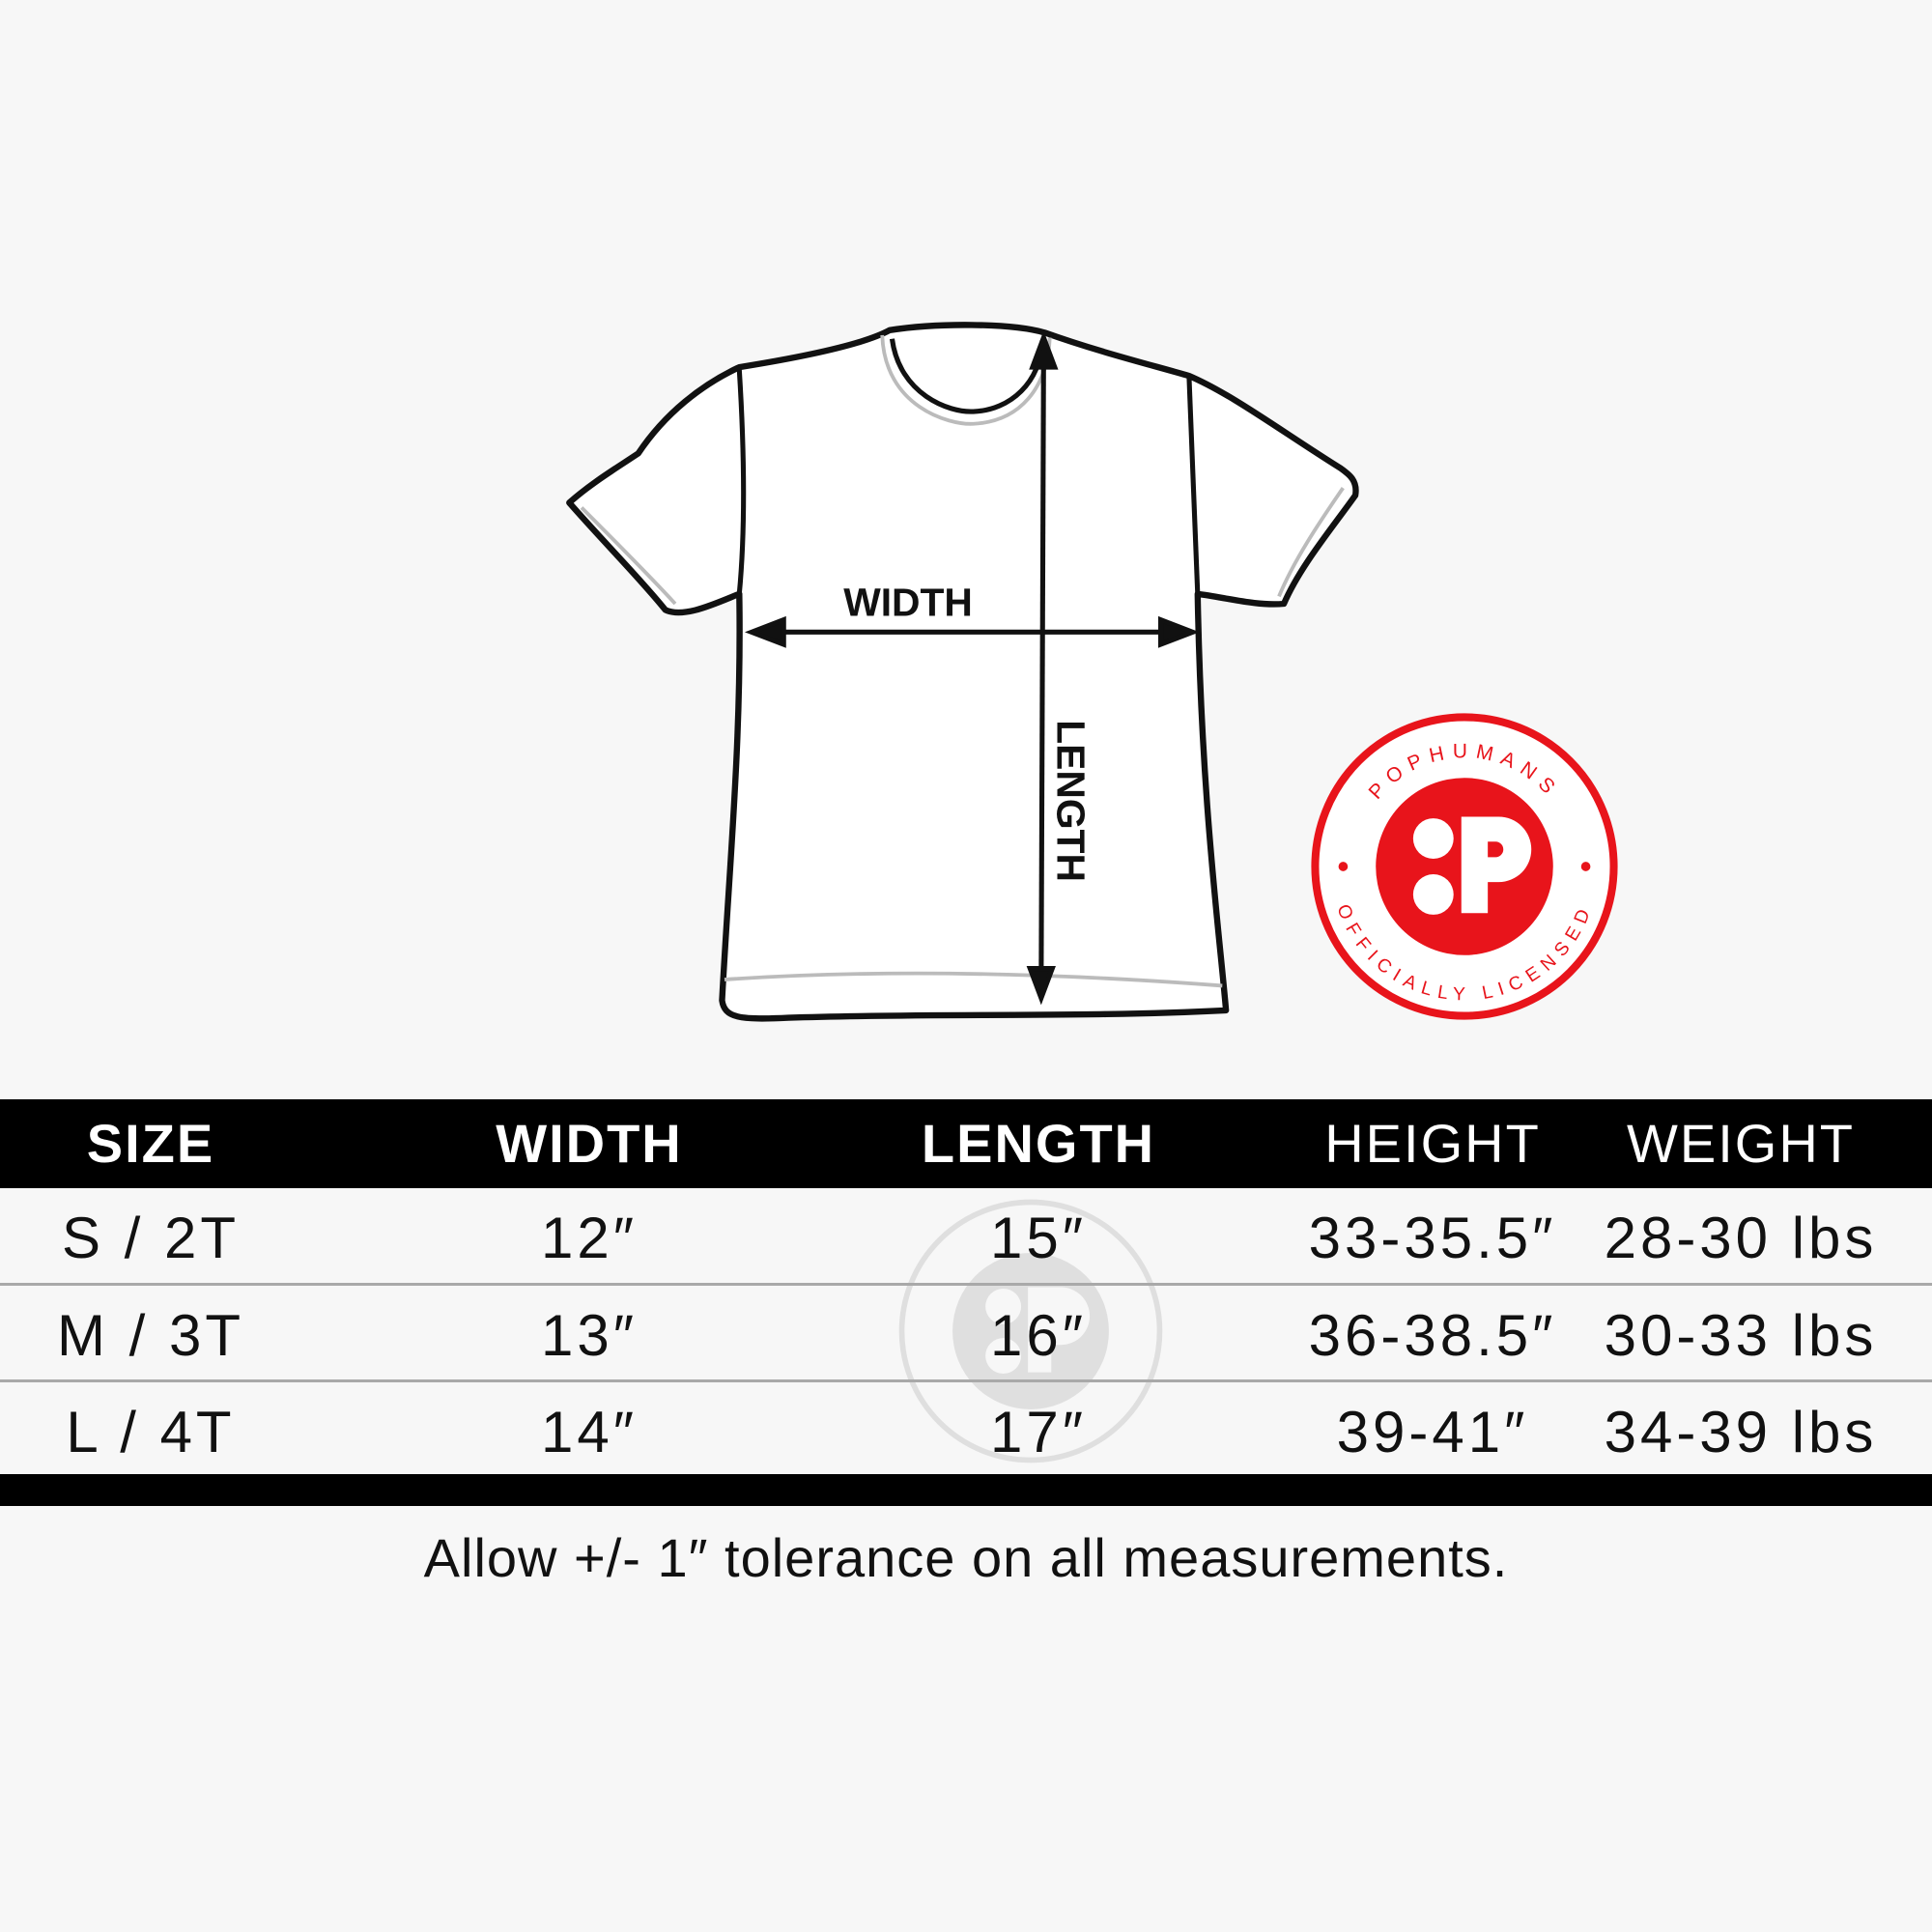 Image resolution: width=1932 pixels, height=1932 pixels. What do you see at coordinates (1464, 866) in the screenshot?
I see `pophumans-officially-licensed-logo: POPHUMANS OFFICIALLY LICENSED` at bounding box center [1464, 866].